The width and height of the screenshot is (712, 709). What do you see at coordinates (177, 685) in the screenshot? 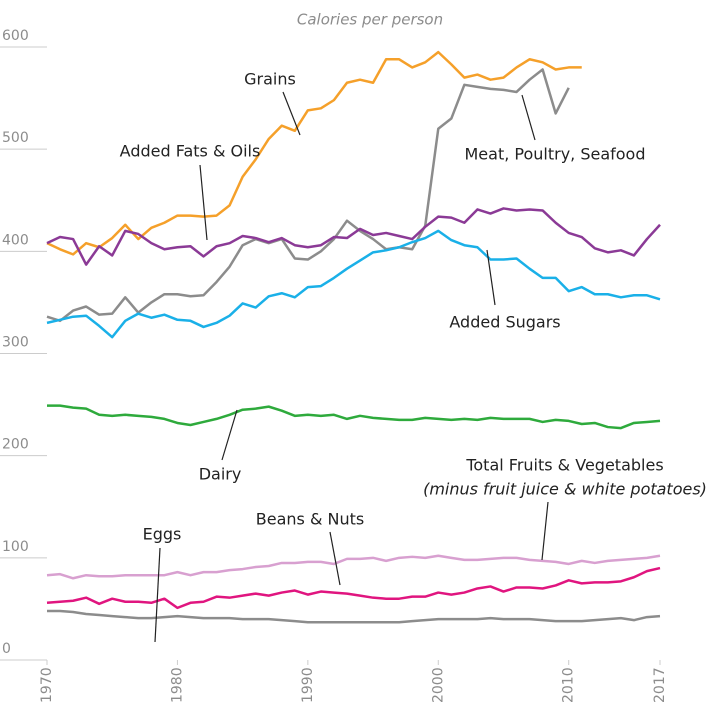
I see `x-tick-label: 1980` at bounding box center [177, 685].